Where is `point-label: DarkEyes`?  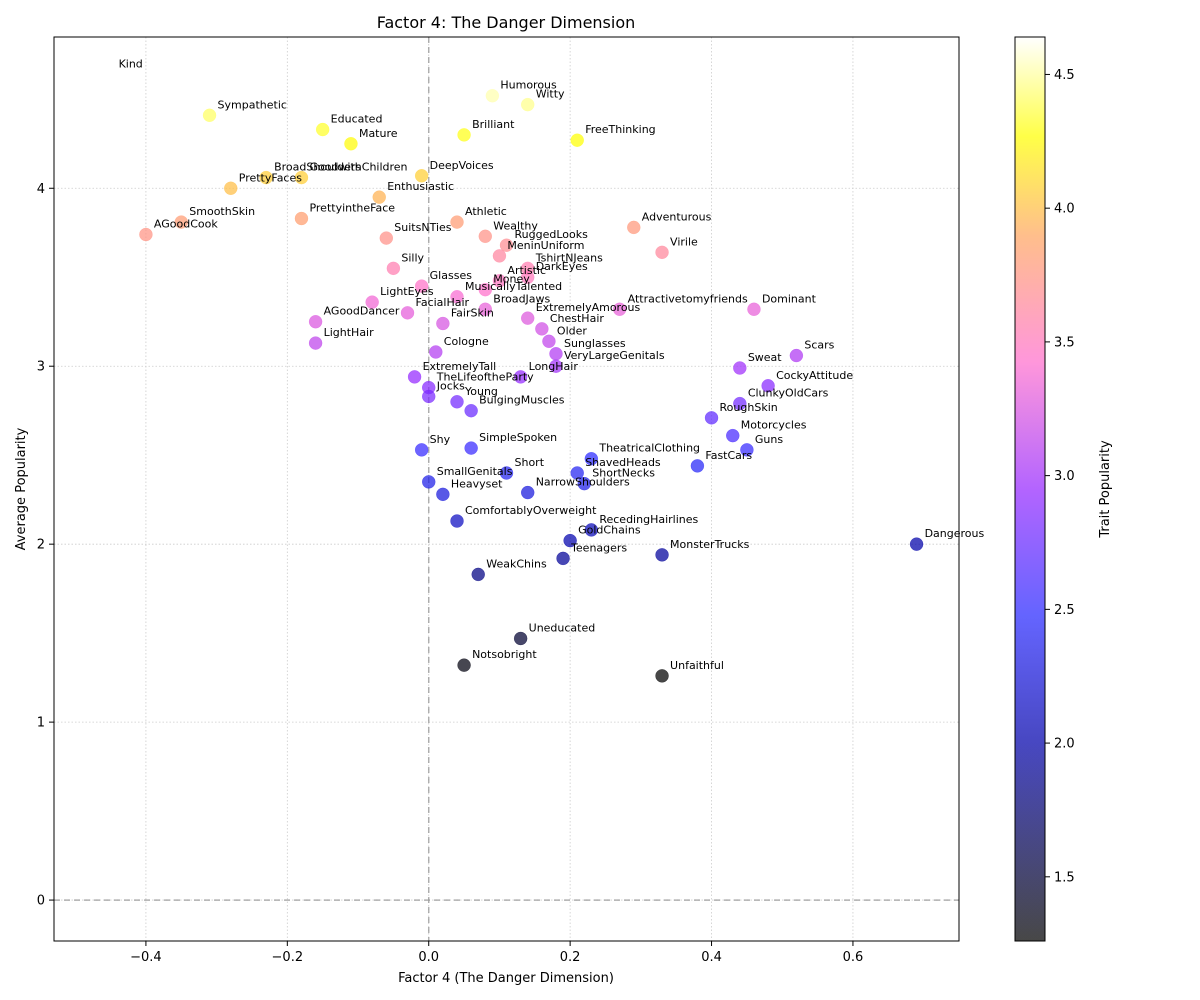 point-label: DarkEyes is located at coordinates (562, 266).